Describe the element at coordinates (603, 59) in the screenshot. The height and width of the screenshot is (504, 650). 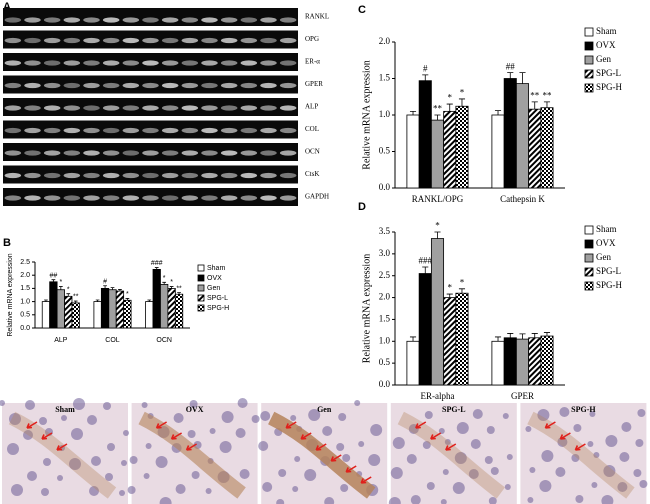
I see `legend-label: Gen` at that location.